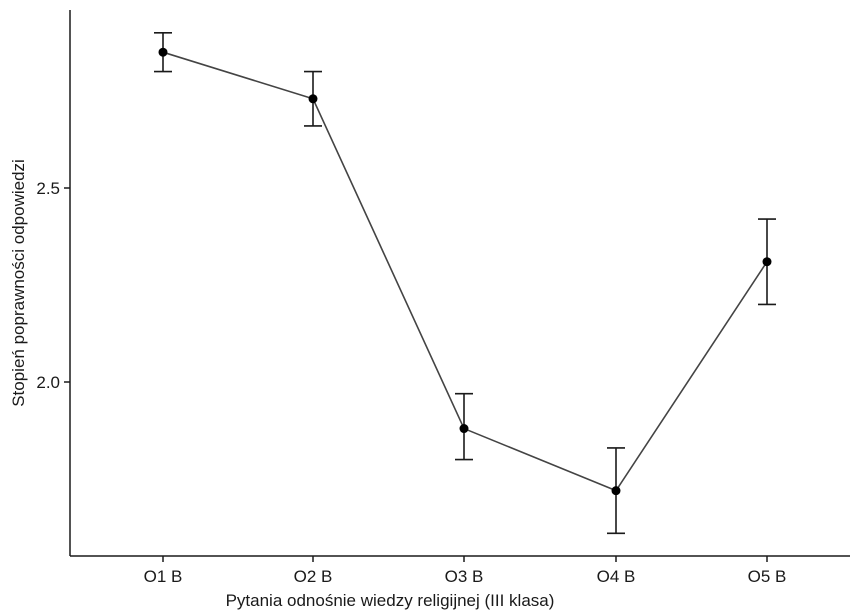 The width and height of the screenshot is (853, 611). I want to click on y-ticks: 2.0 2.5, so click(53, 285).